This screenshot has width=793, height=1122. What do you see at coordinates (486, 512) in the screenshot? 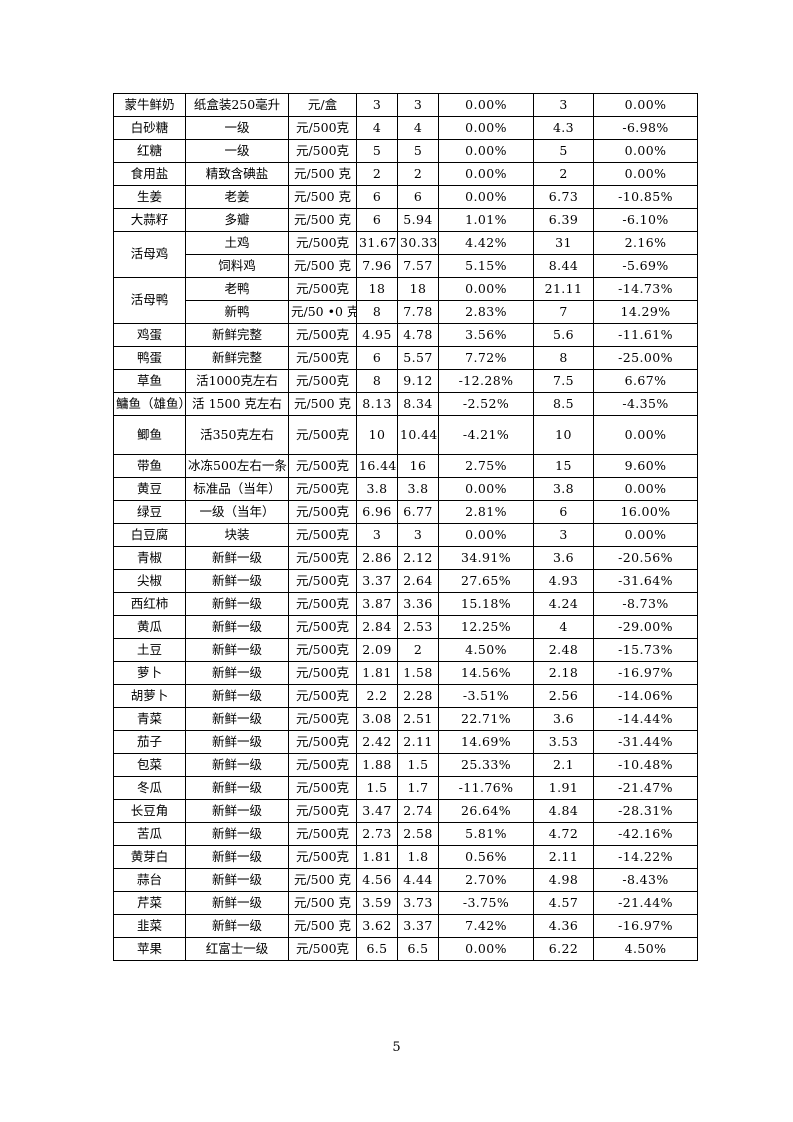
I see `cell-change-period: 2.81%` at bounding box center [486, 512].